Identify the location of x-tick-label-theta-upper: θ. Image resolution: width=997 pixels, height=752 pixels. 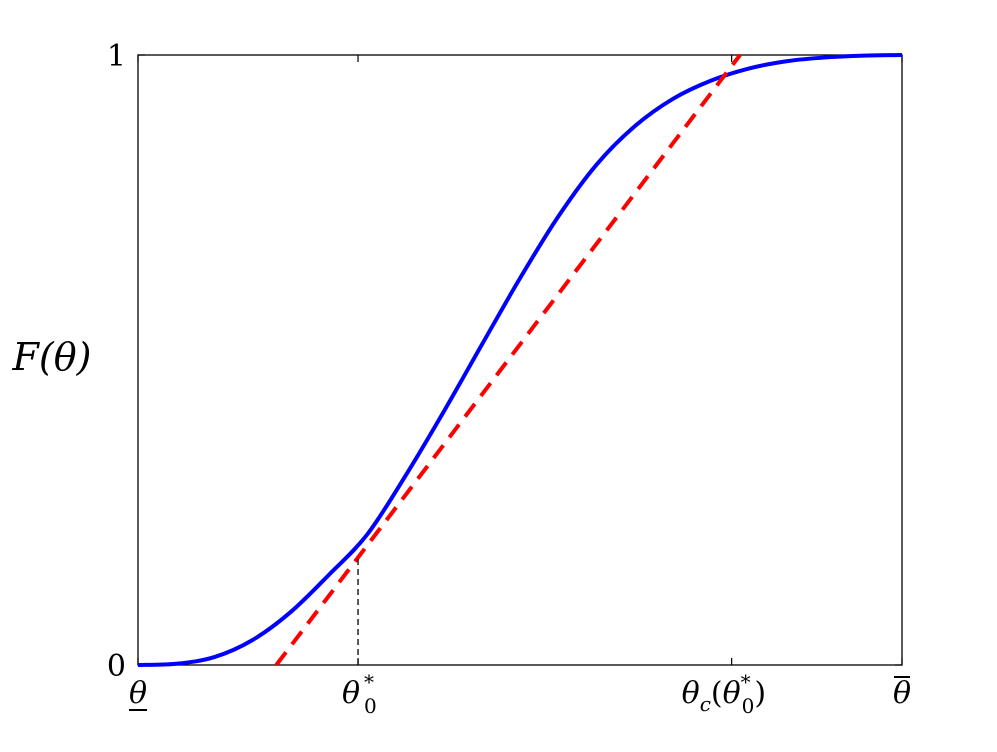
(902, 693).